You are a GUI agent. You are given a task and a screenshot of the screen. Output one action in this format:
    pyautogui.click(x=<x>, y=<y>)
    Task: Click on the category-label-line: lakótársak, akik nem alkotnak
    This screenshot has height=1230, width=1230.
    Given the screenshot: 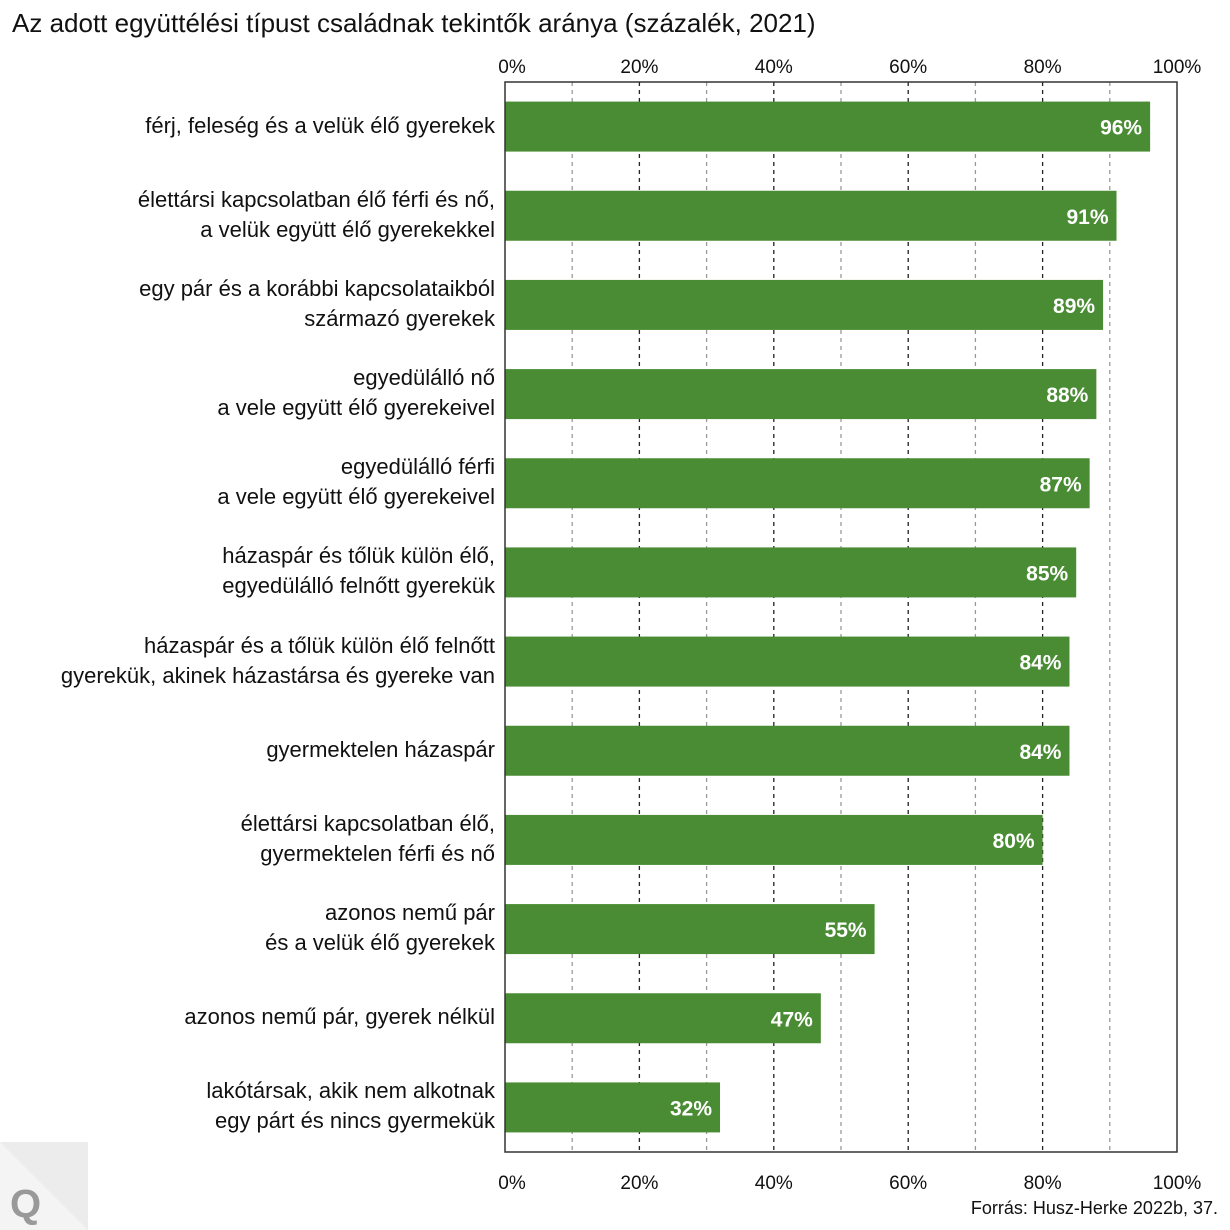 What is the action you would take?
    pyautogui.click(x=350, y=1091)
    